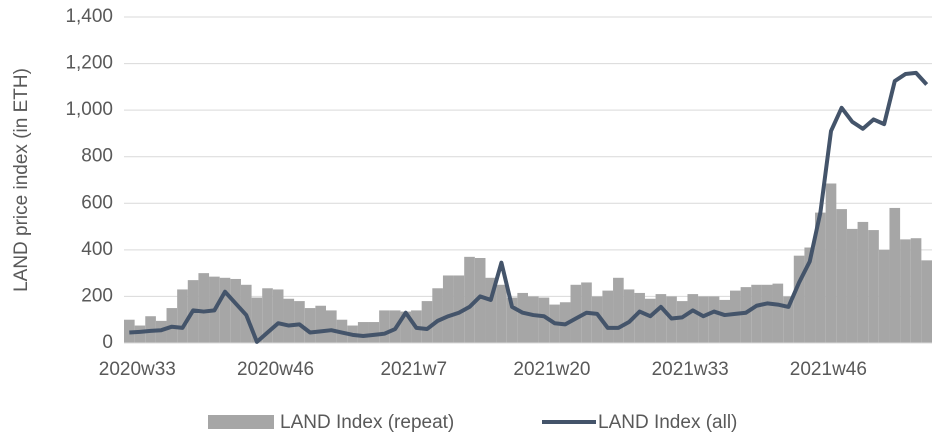  I want to click on legend-label: LAND Index (all), so click(667, 422).